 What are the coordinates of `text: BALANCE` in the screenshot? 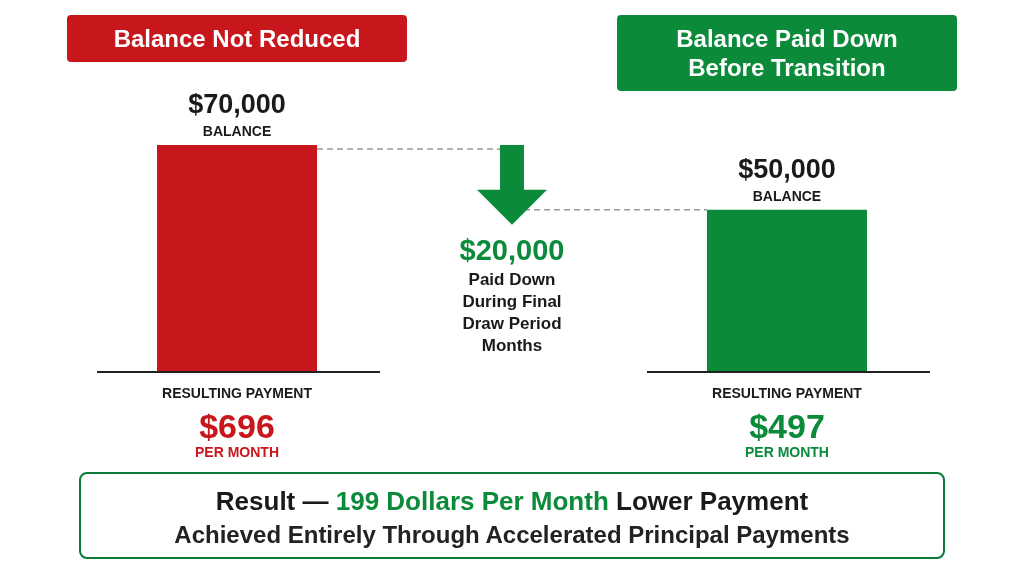 It's located at (237, 131).